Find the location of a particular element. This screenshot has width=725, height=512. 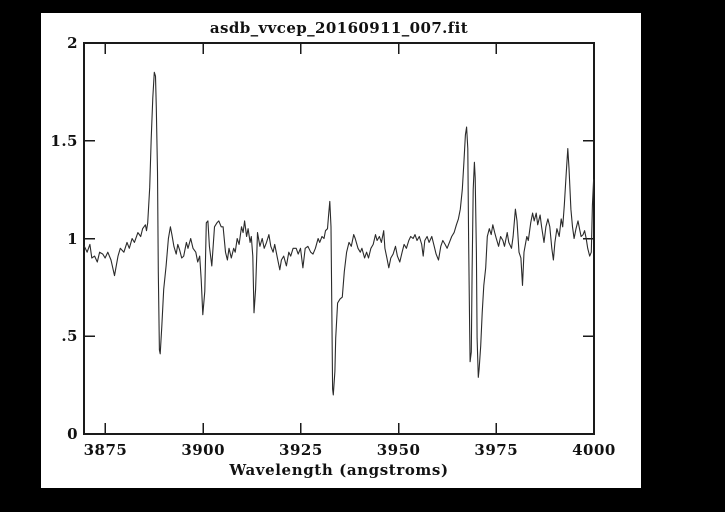

y-tick-label: .5 is located at coordinates (69, 336).